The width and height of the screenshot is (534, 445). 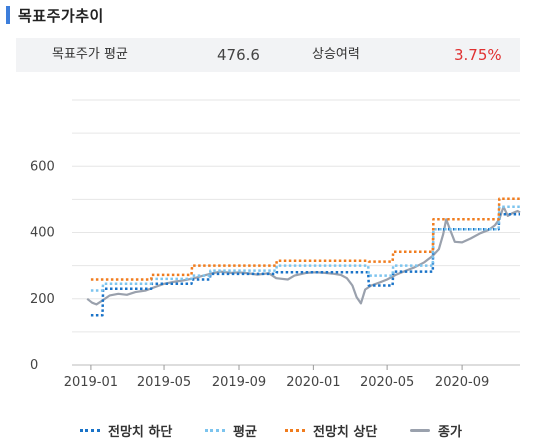 I want to click on legend-label-avg: 평균, so click(x=245, y=432).